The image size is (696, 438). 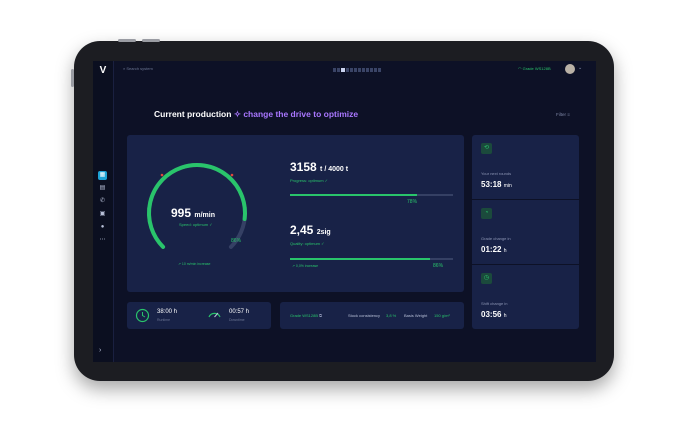 What do you see at coordinates (124, 68) in the screenshot?
I see `search-icon: ⌕` at bounding box center [124, 68].